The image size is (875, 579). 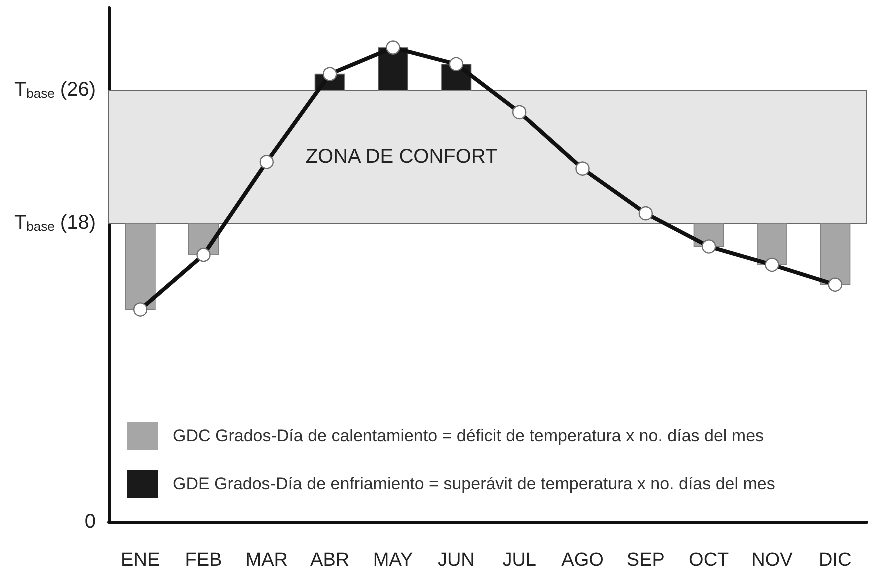 I want to click on y-tick-label: T$_{base}$ (26), so click(x=55, y=90).